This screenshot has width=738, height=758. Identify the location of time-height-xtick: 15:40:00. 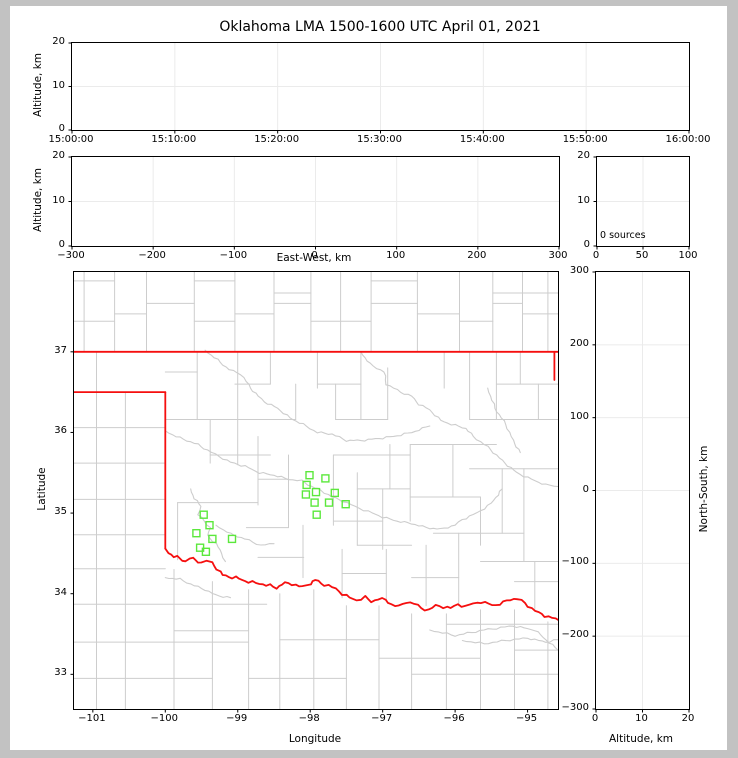
(482, 139).